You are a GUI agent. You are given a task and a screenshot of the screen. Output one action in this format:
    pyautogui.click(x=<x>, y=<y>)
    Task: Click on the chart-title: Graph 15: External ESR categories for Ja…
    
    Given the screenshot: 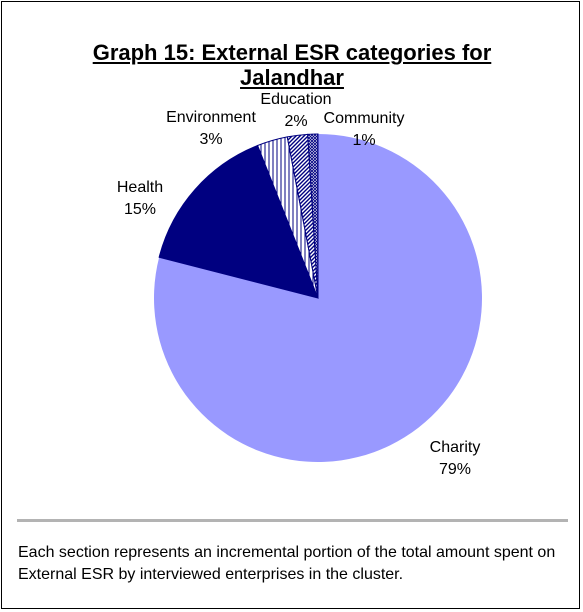 What is the action you would take?
    pyautogui.click(x=292, y=65)
    